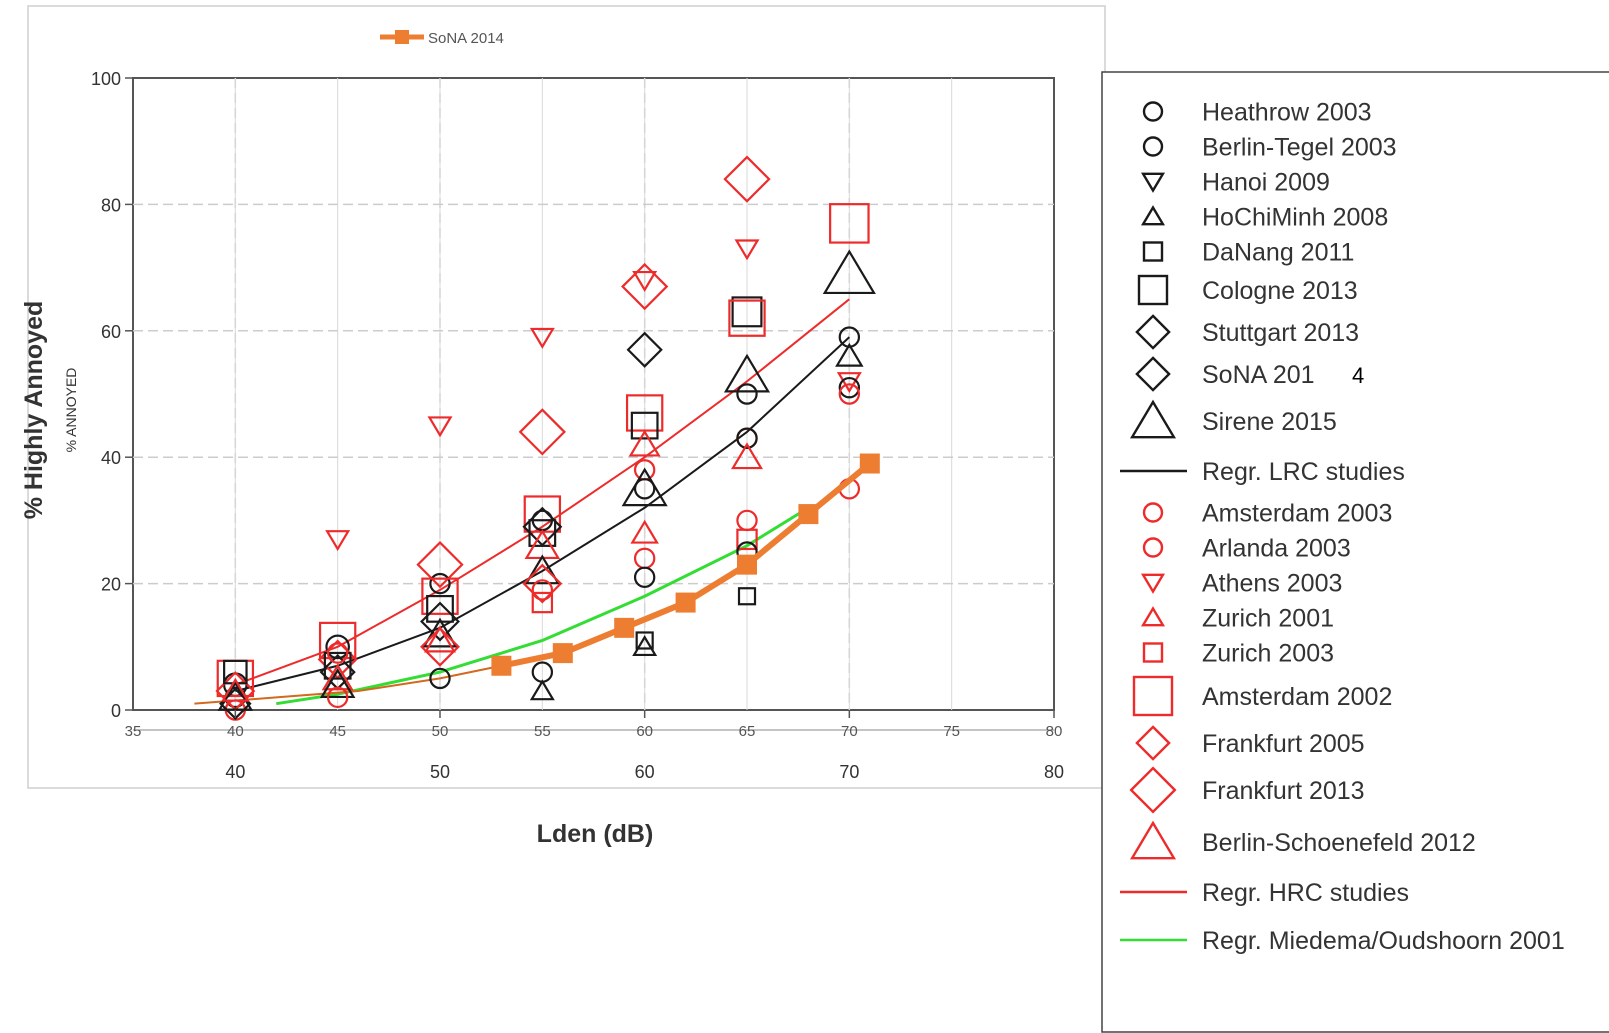 This screenshot has height=1033, width=1609. I want to click on legend-label: Cologne 2013, so click(1280, 291).